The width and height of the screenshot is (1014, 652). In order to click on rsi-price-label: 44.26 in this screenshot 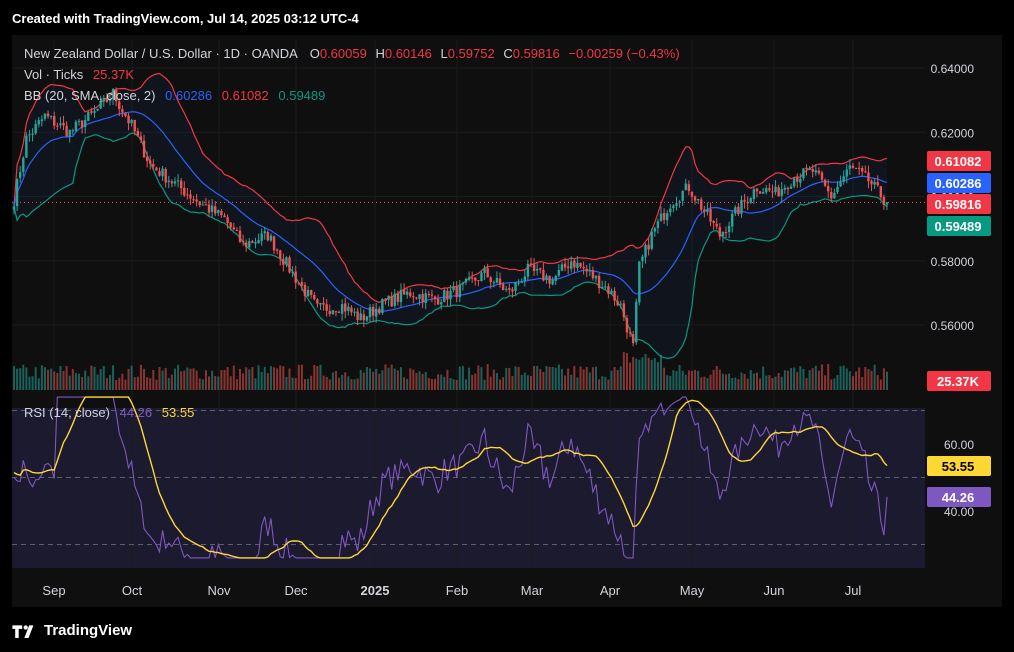, I will do `click(958, 497)`.